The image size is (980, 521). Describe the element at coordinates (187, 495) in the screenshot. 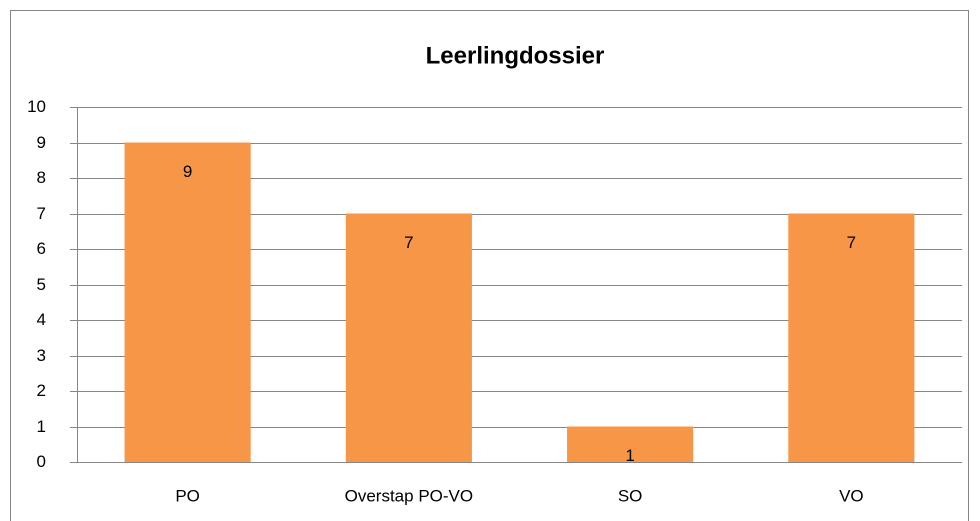

I see `x-tick-label: PO` at that location.